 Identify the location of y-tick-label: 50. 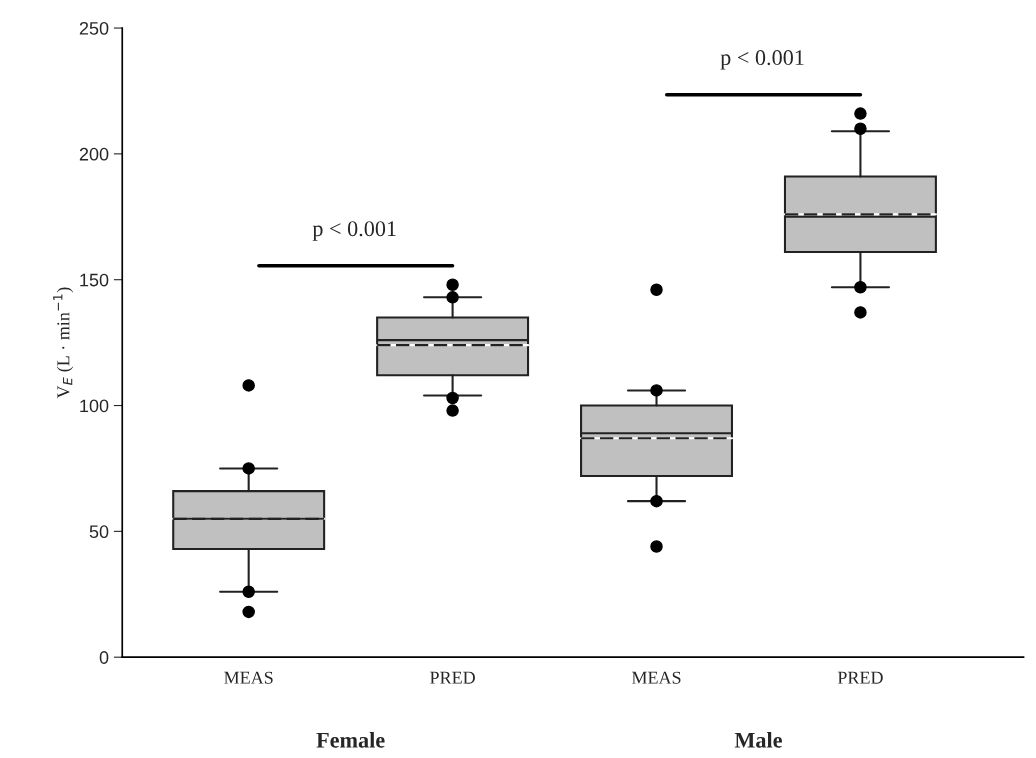
(99, 532).